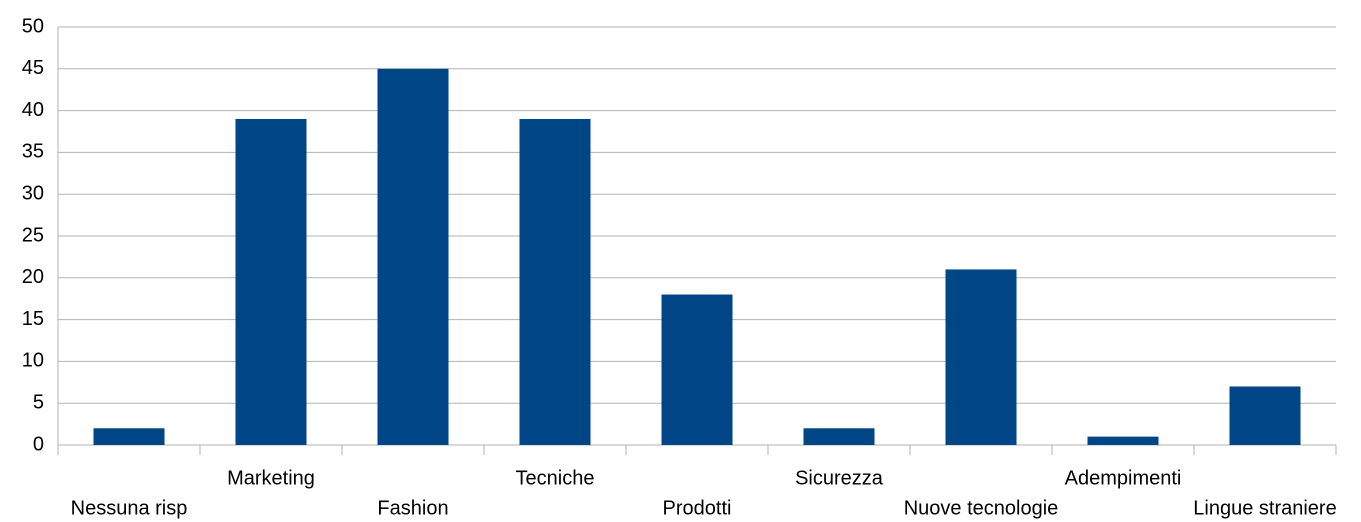 This screenshot has height=522, width=1361. Describe the element at coordinates (981, 508) in the screenshot. I see `x-tick-label: Nuove tecnologie` at that location.